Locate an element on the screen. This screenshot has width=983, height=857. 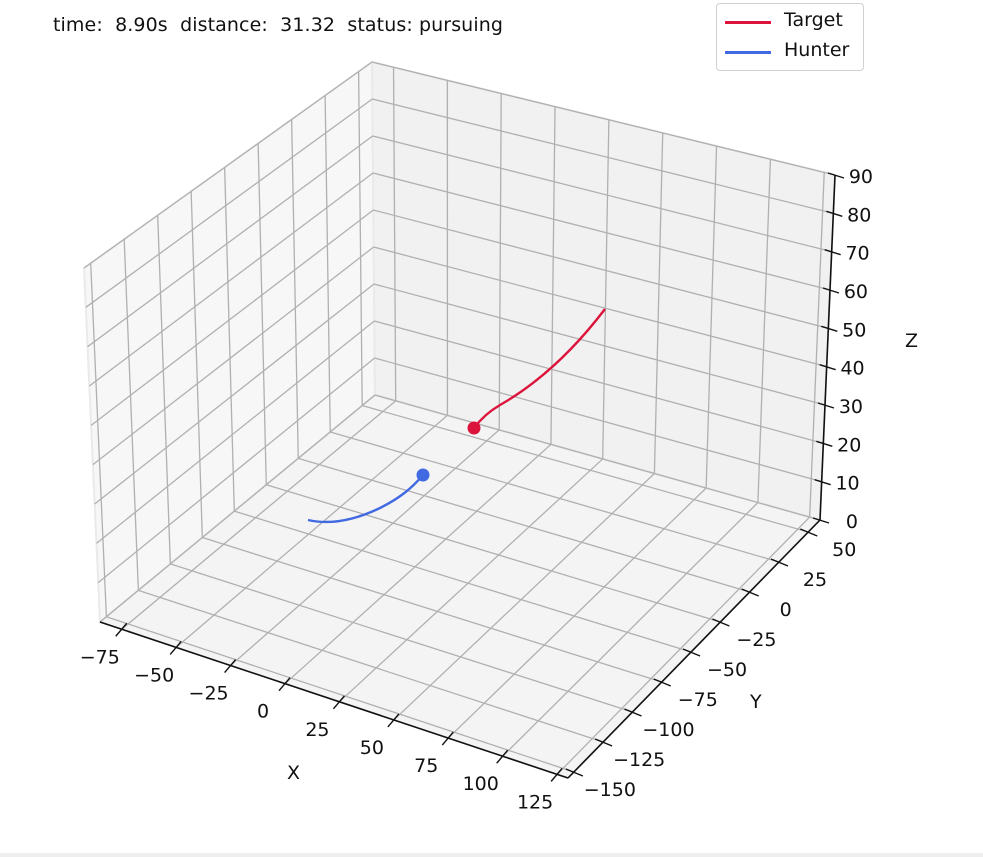
x-tick-label: −50 is located at coordinates (154, 675).